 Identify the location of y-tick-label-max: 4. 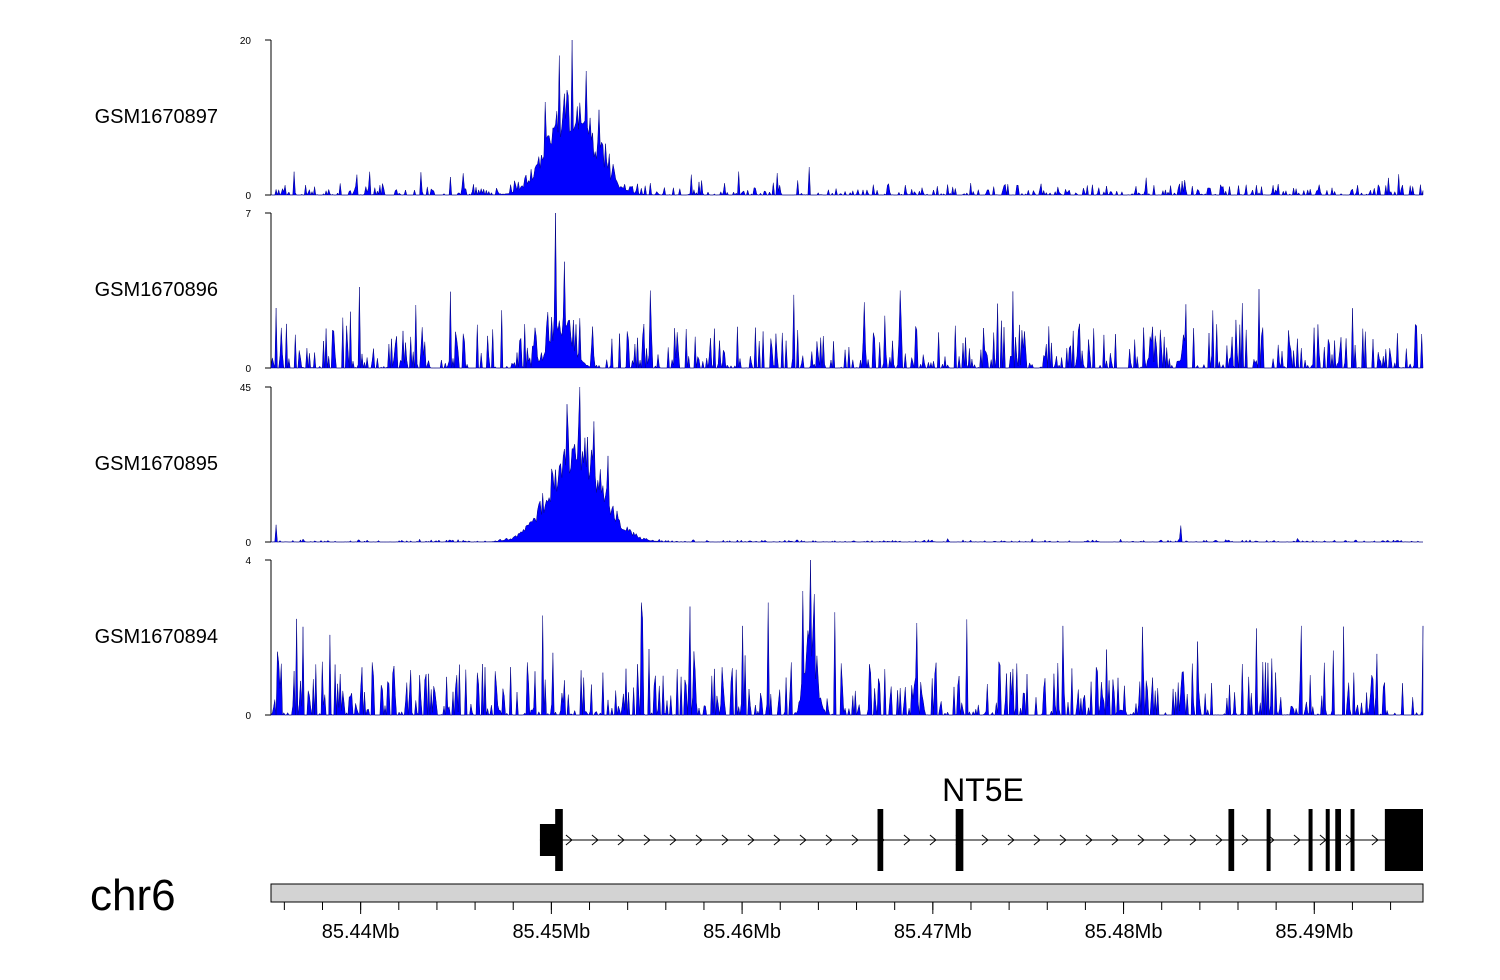
(248, 561).